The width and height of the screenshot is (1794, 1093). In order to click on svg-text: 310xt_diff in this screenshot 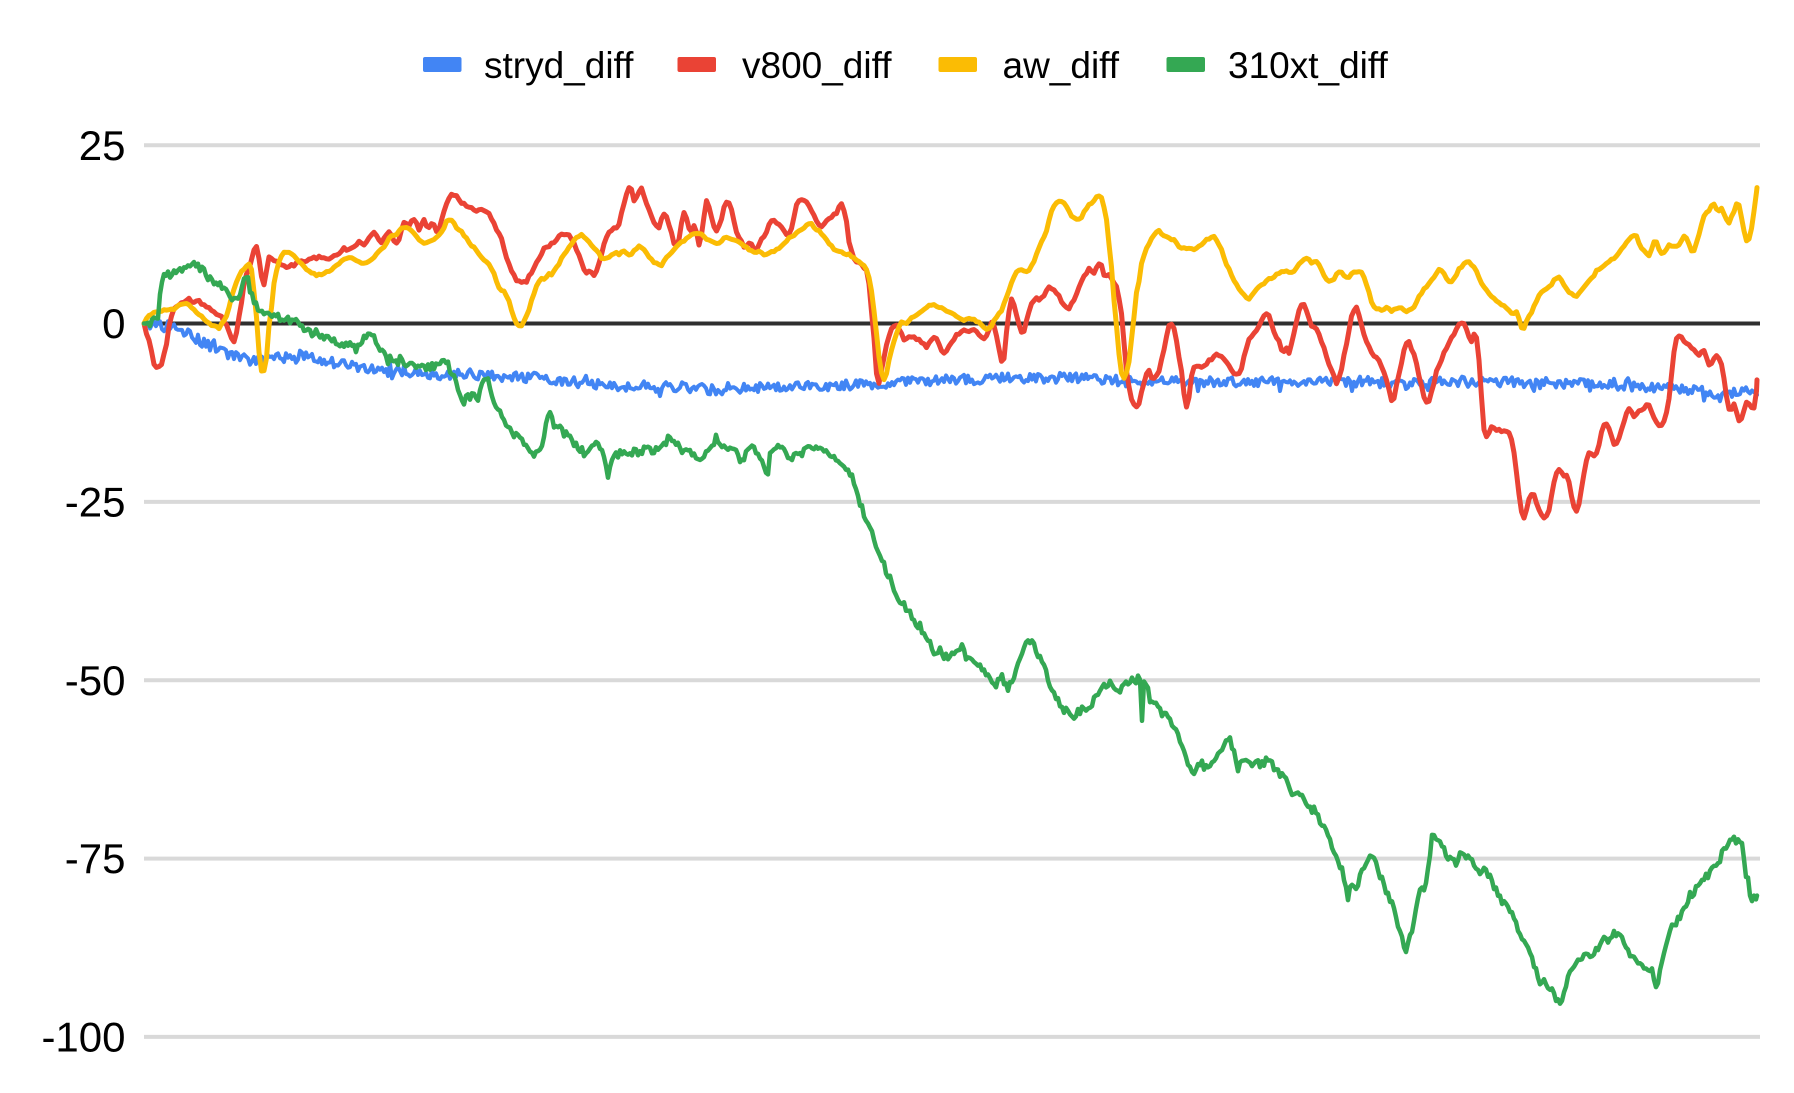, I will do `click(1308, 65)`.